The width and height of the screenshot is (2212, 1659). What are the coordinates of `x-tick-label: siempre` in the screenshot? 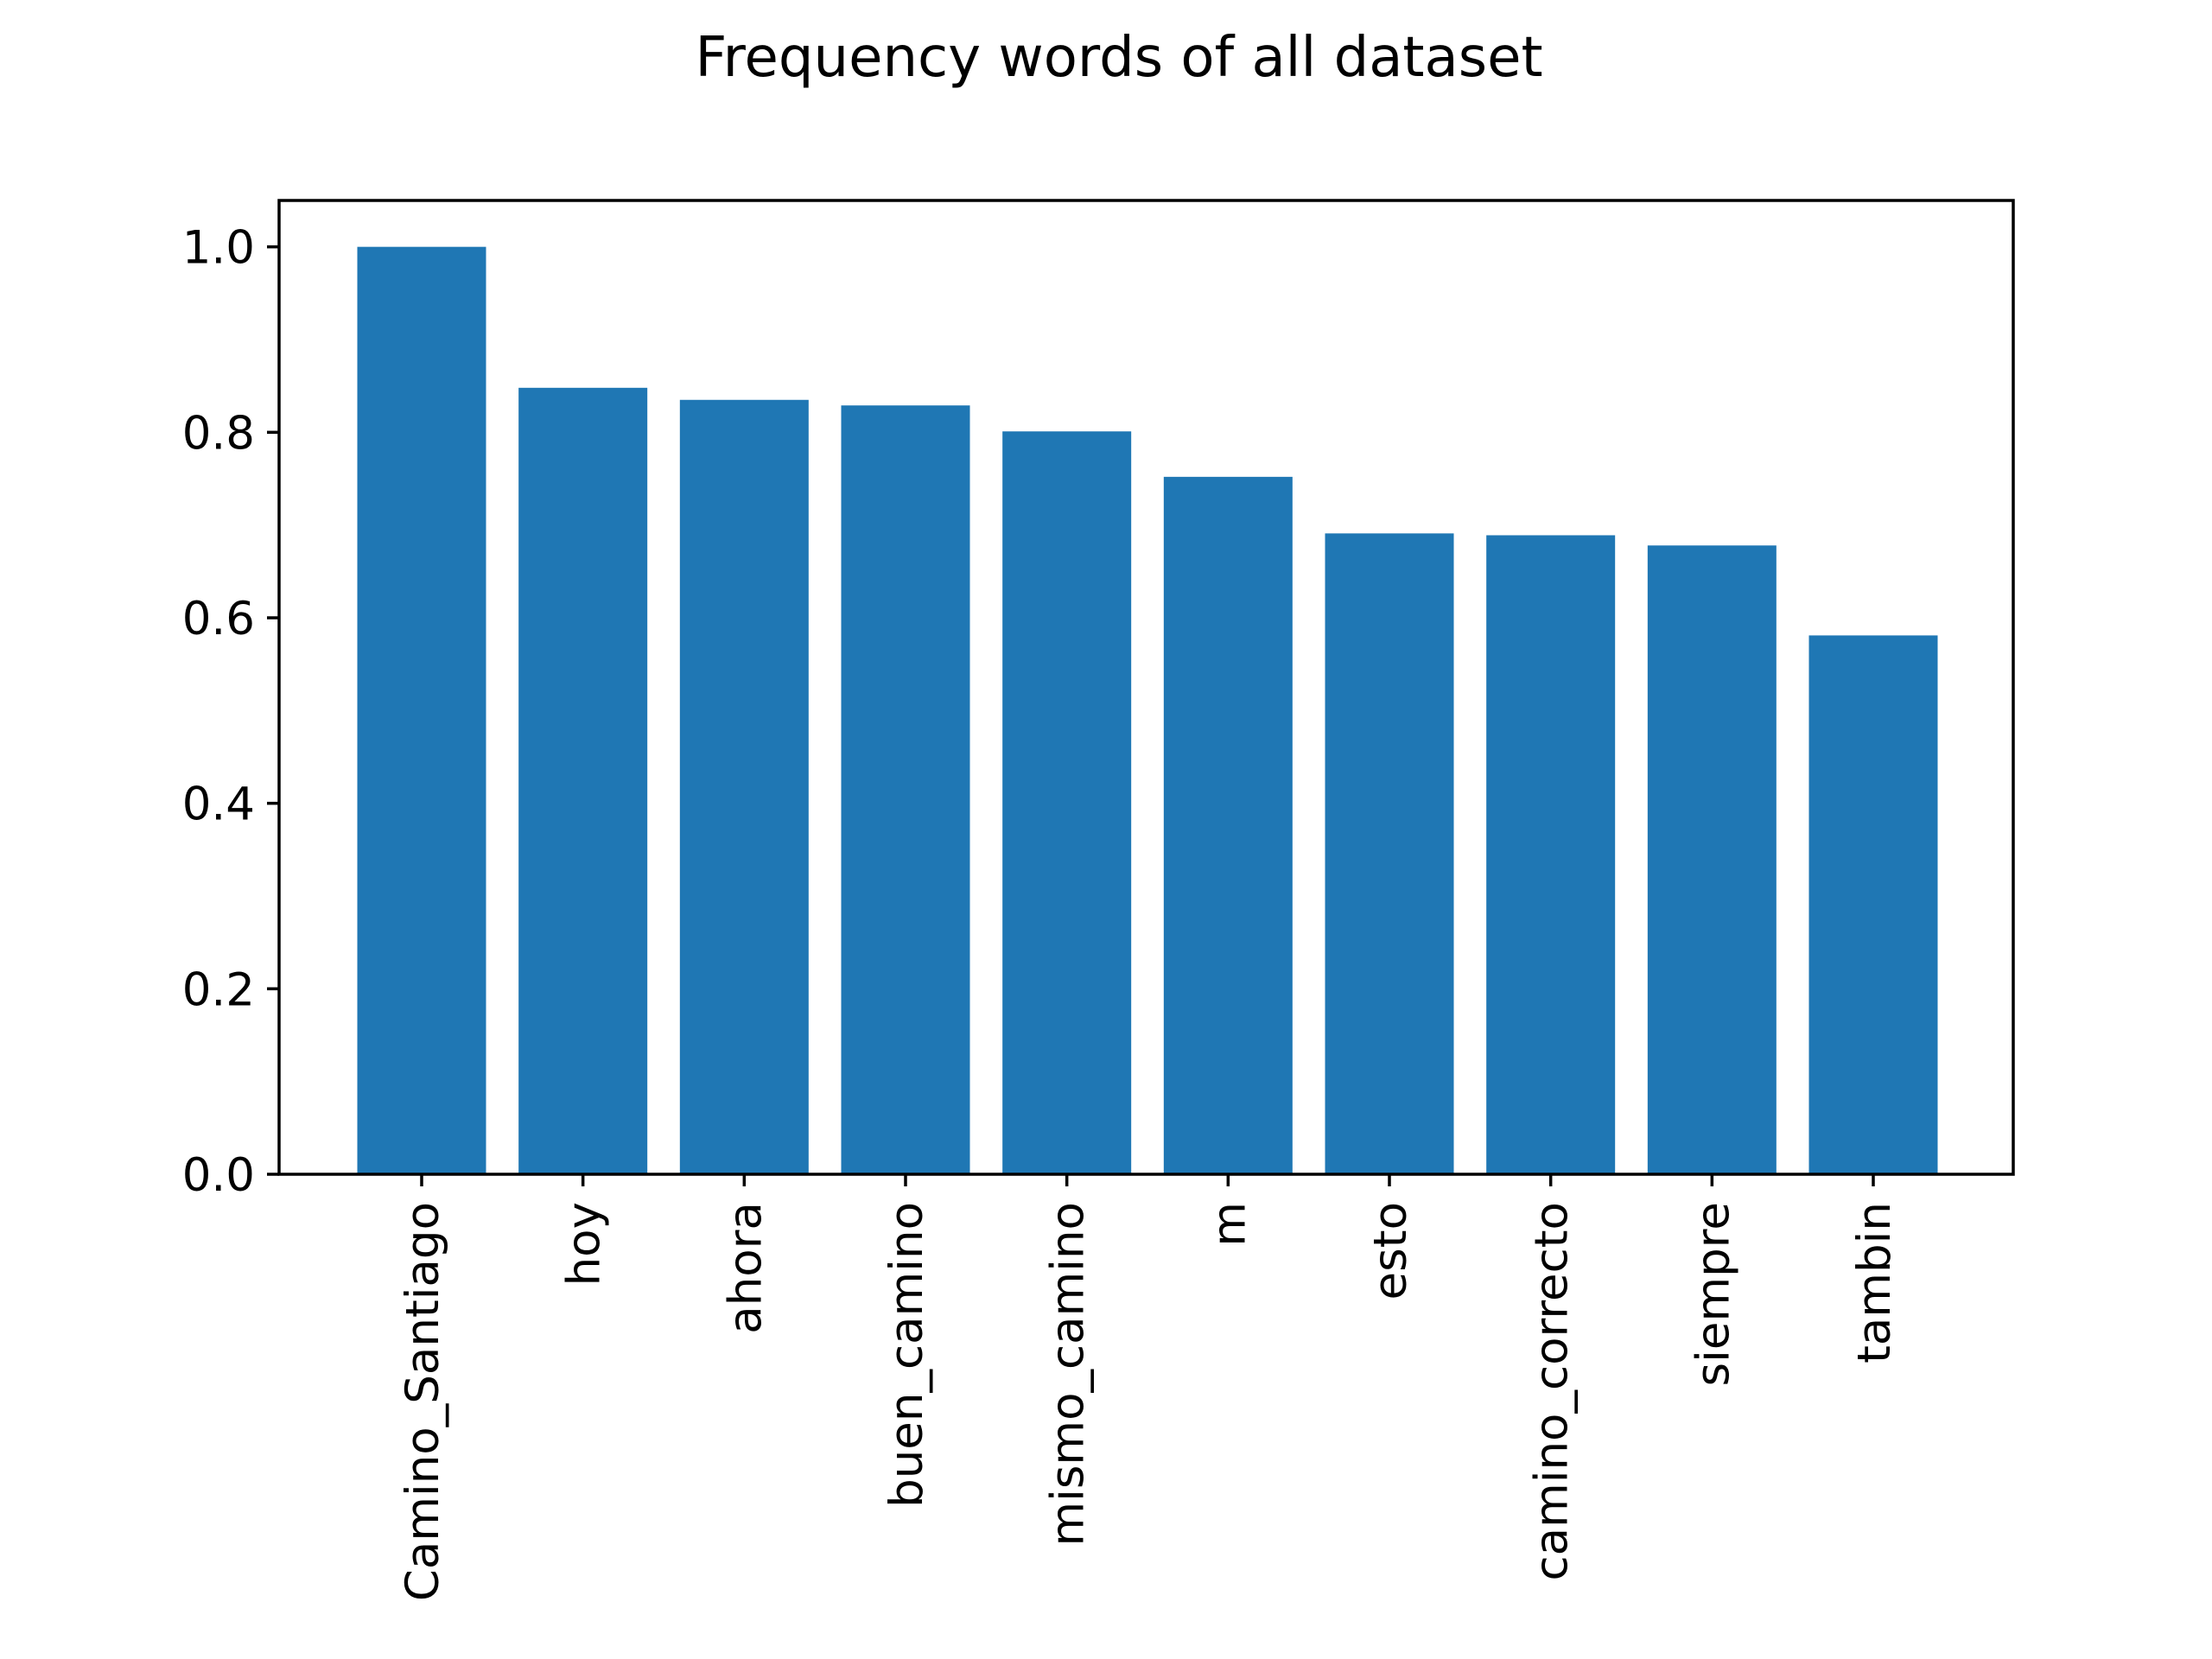 It's located at (1713, 1294).